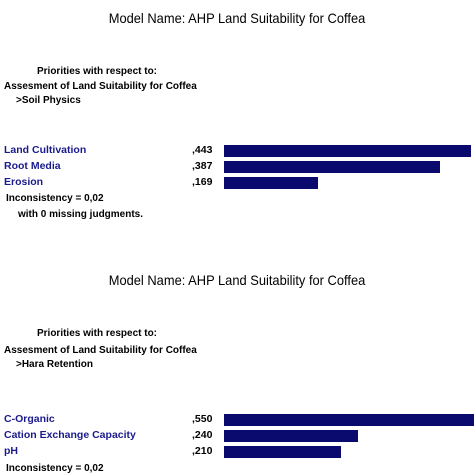 This screenshot has height=474, width=474. What do you see at coordinates (202, 435) in the screenshot?
I see `value-label: ,240` at bounding box center [202, 435].